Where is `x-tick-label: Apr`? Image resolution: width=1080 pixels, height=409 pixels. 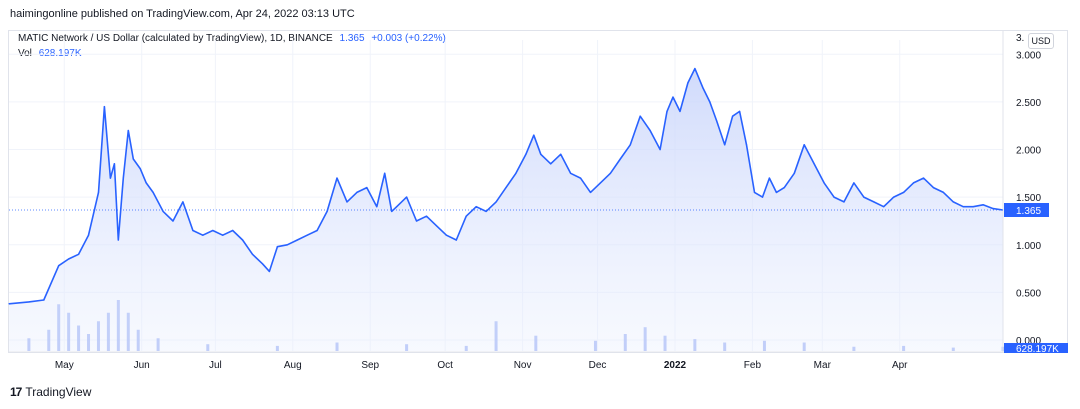
x-tick-label: Apr is located at coordinates (900, 365).